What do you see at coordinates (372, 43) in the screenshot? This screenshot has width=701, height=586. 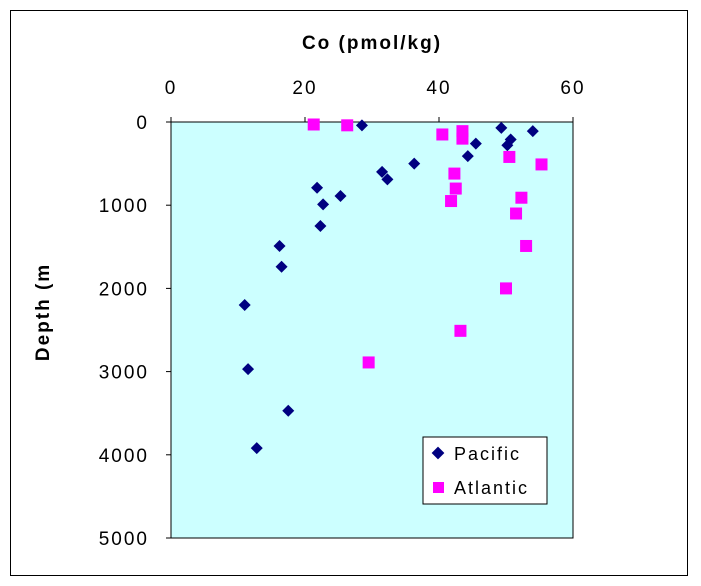 I see `x-axis-title: Co (pmol/kg)` at bounding box center [372, 43].